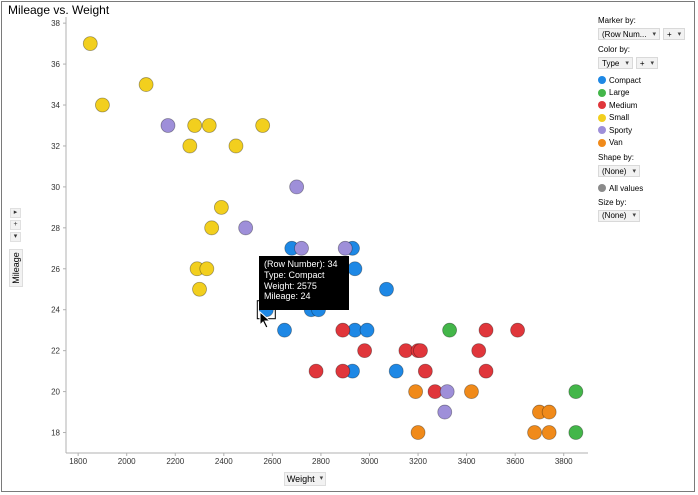 The height and width of the screenshot is (495, 698). Describe the element at coordinates (59, 10) in the screenshot. I see `chart-title: Mileage vs. Weight` at that location.